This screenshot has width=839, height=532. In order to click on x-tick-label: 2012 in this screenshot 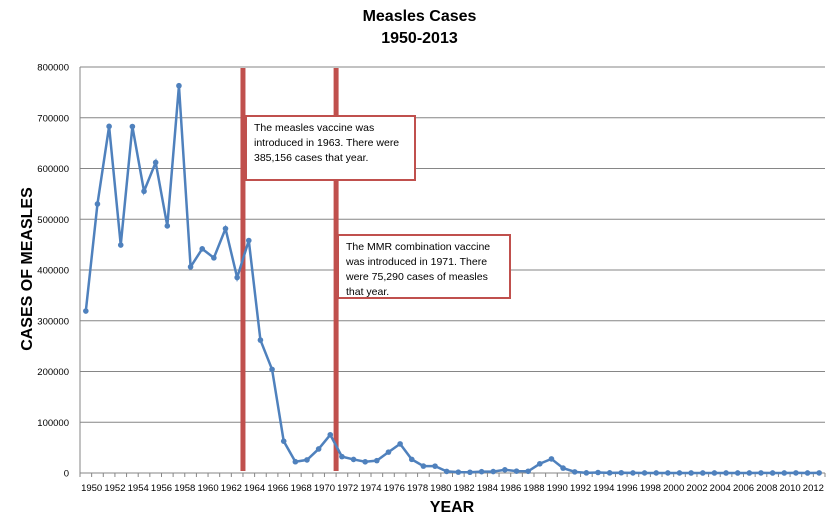, I will do `click(813, 488)`.